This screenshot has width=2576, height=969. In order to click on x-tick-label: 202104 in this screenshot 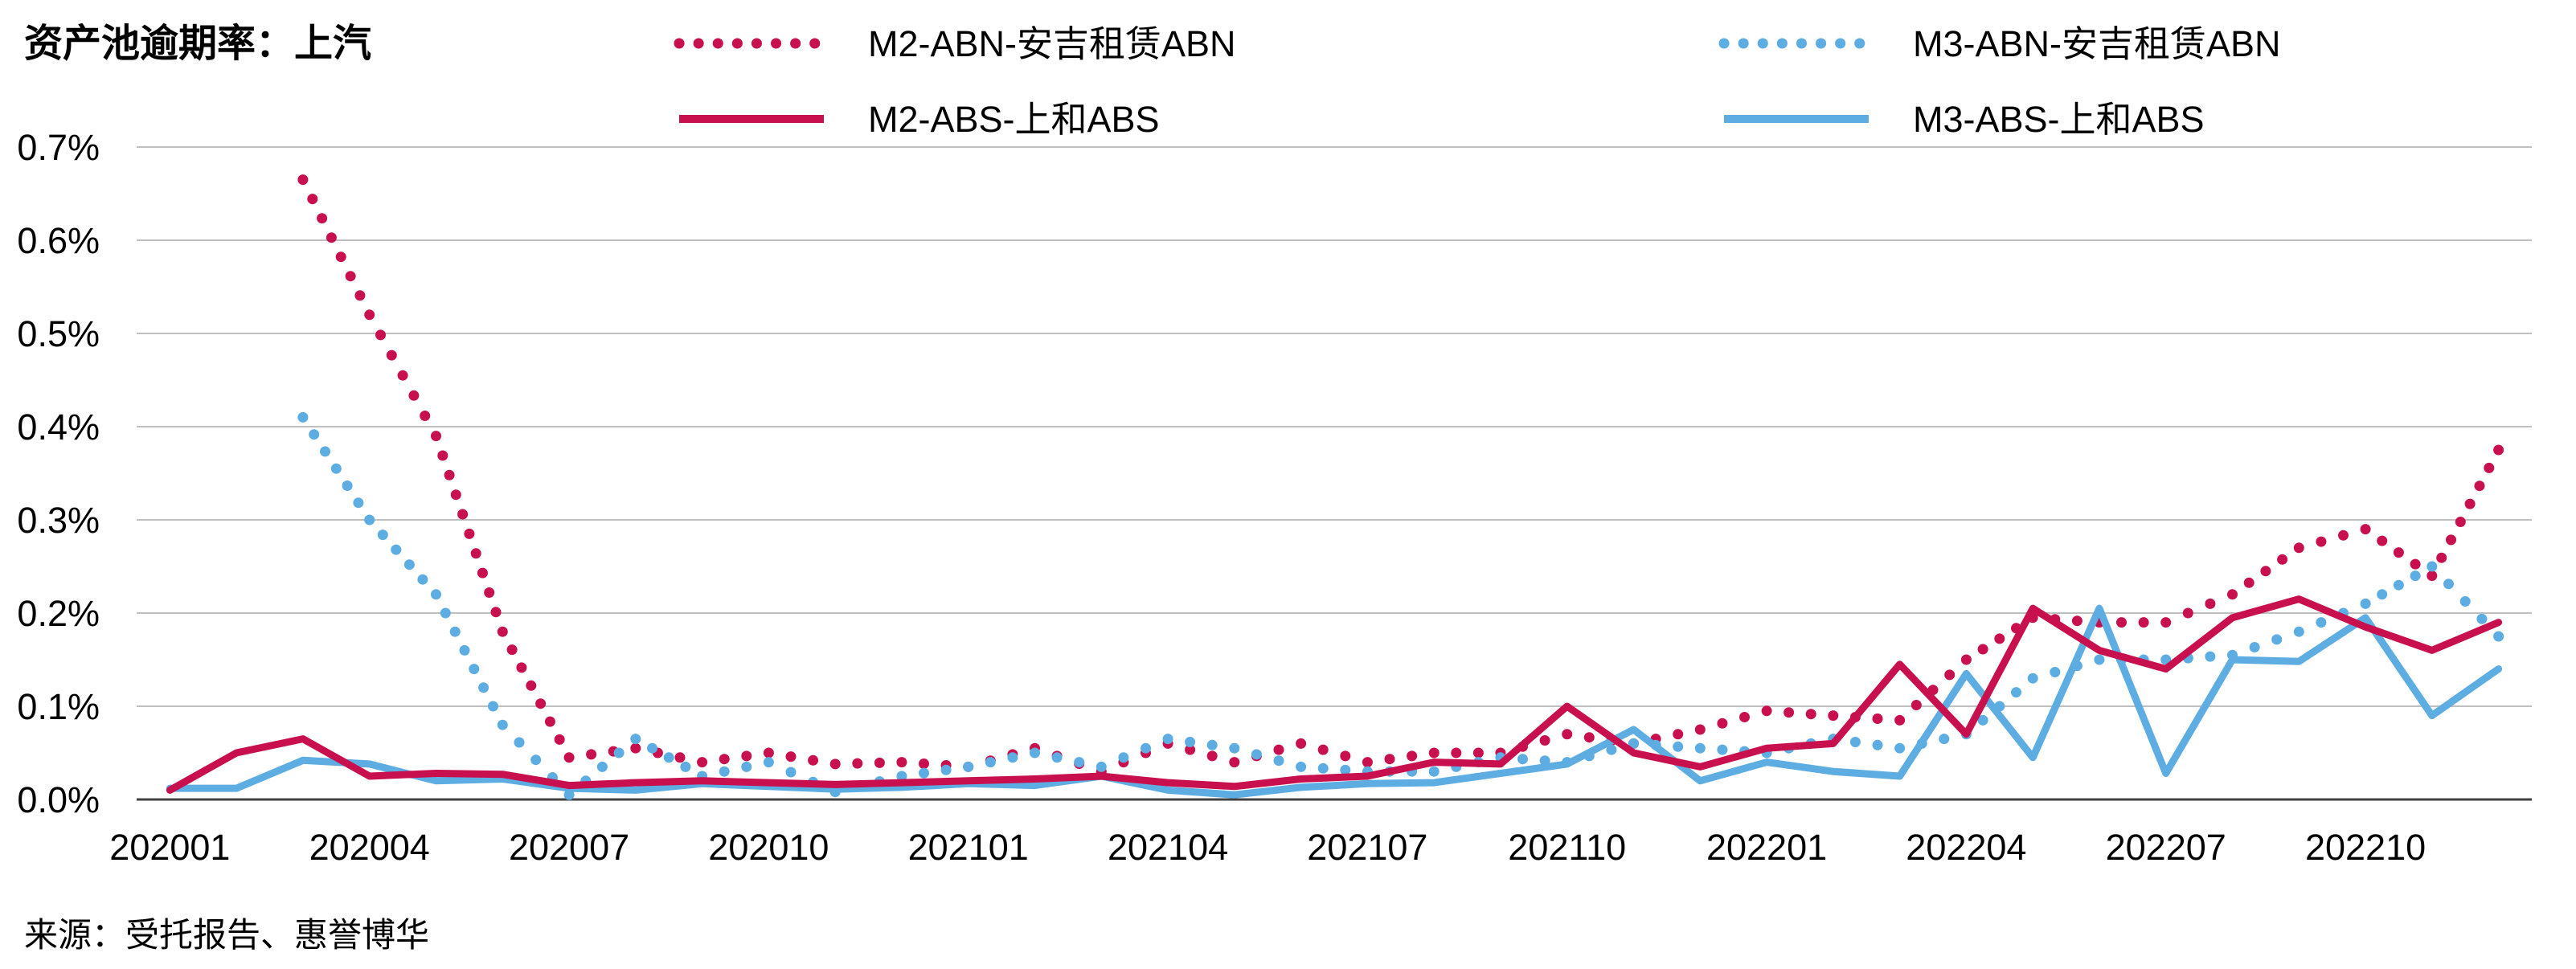, I will do `click(1168, 847)`.